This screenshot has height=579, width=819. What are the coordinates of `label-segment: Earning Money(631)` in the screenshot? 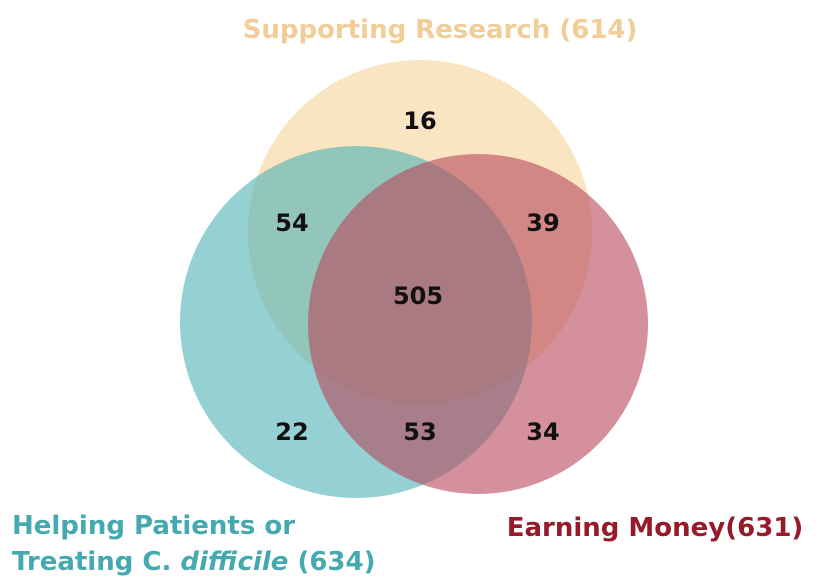 It's located at (655, 528).